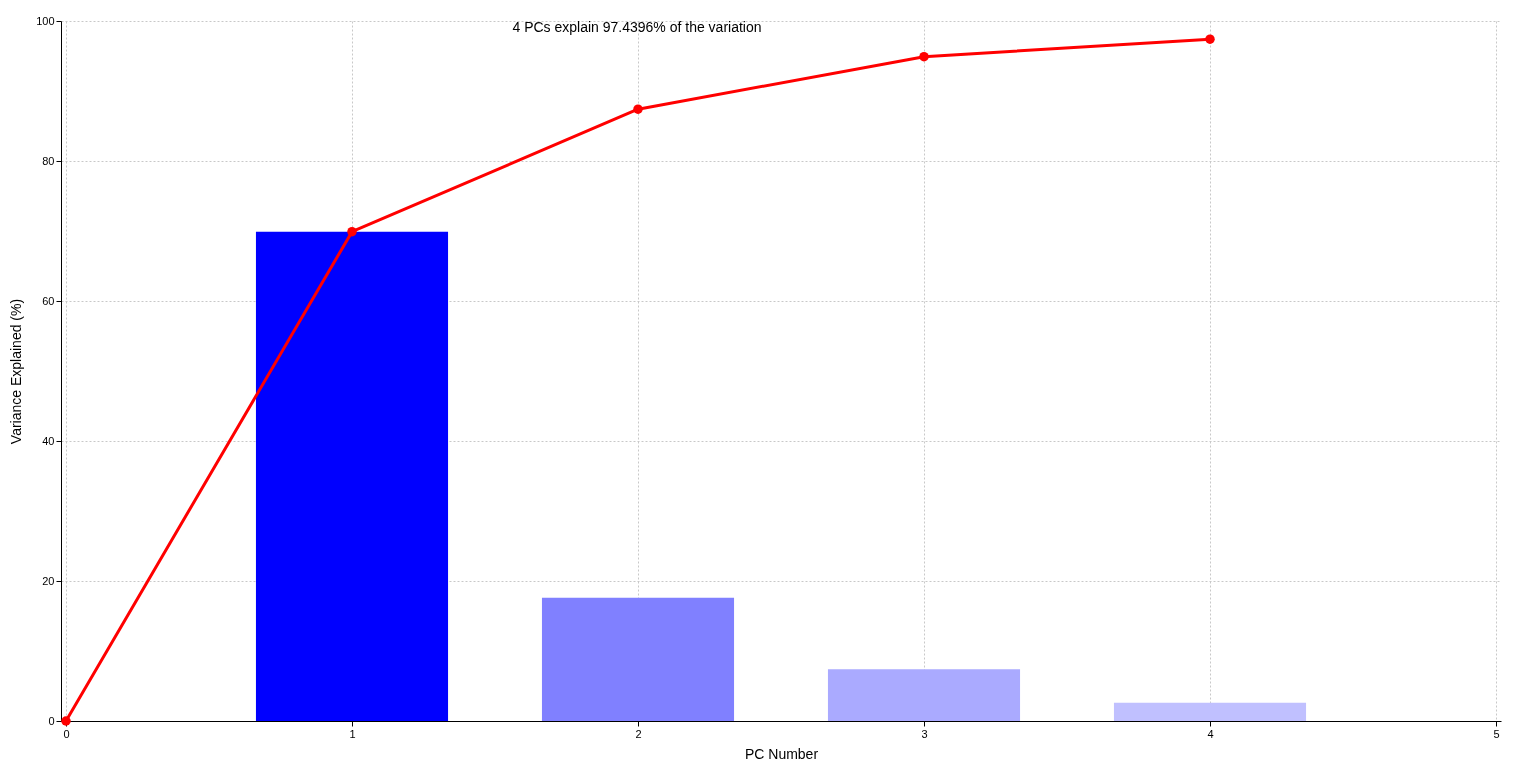 This screenshot has height=771, width=1516. I want to click on y-tick-label: 80, so click(48, 160).